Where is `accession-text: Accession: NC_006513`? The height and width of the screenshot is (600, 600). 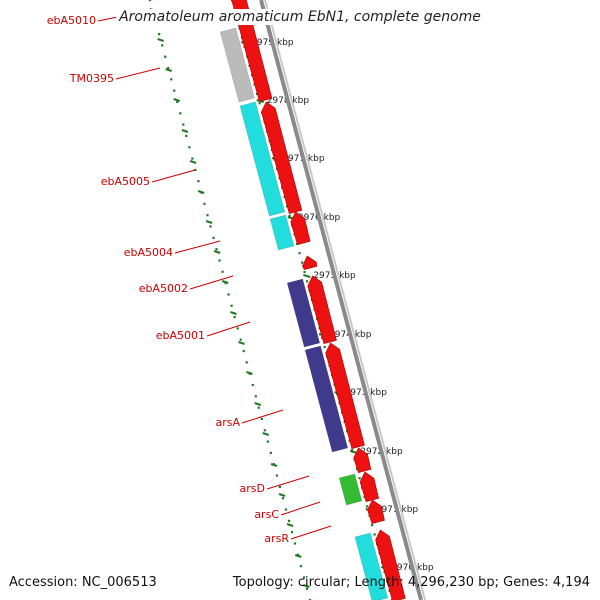 accession-text: Accession: NC_006513 is located at coordinates (83, 582).